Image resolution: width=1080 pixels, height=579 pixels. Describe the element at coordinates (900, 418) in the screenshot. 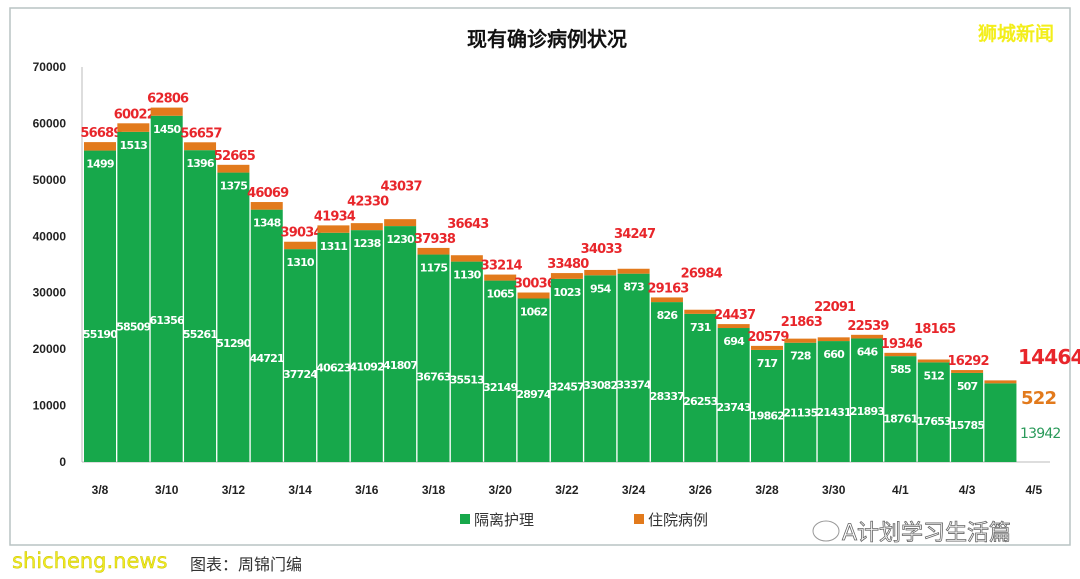

I see `isolation-label: 18761` at that location.